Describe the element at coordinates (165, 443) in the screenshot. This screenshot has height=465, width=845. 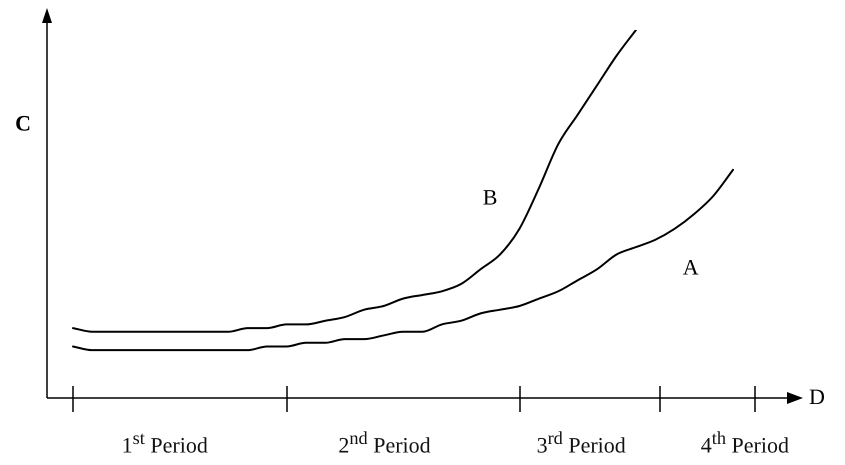
I see `text: 1$^{st}$ Period` at that location.